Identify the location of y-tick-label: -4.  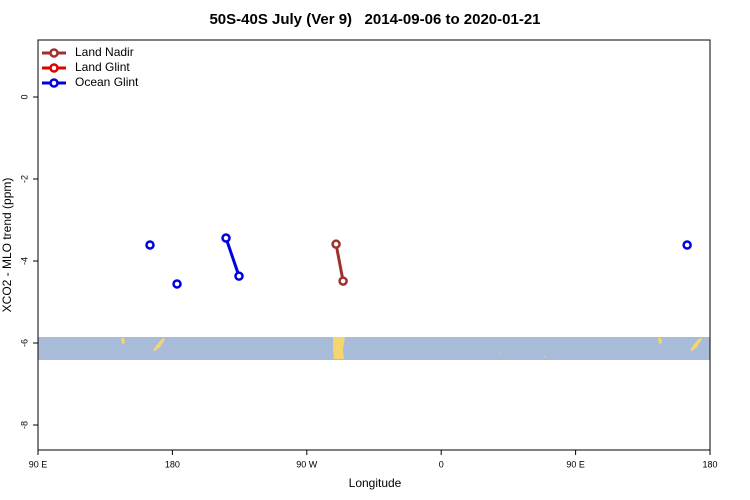
(24, 261).